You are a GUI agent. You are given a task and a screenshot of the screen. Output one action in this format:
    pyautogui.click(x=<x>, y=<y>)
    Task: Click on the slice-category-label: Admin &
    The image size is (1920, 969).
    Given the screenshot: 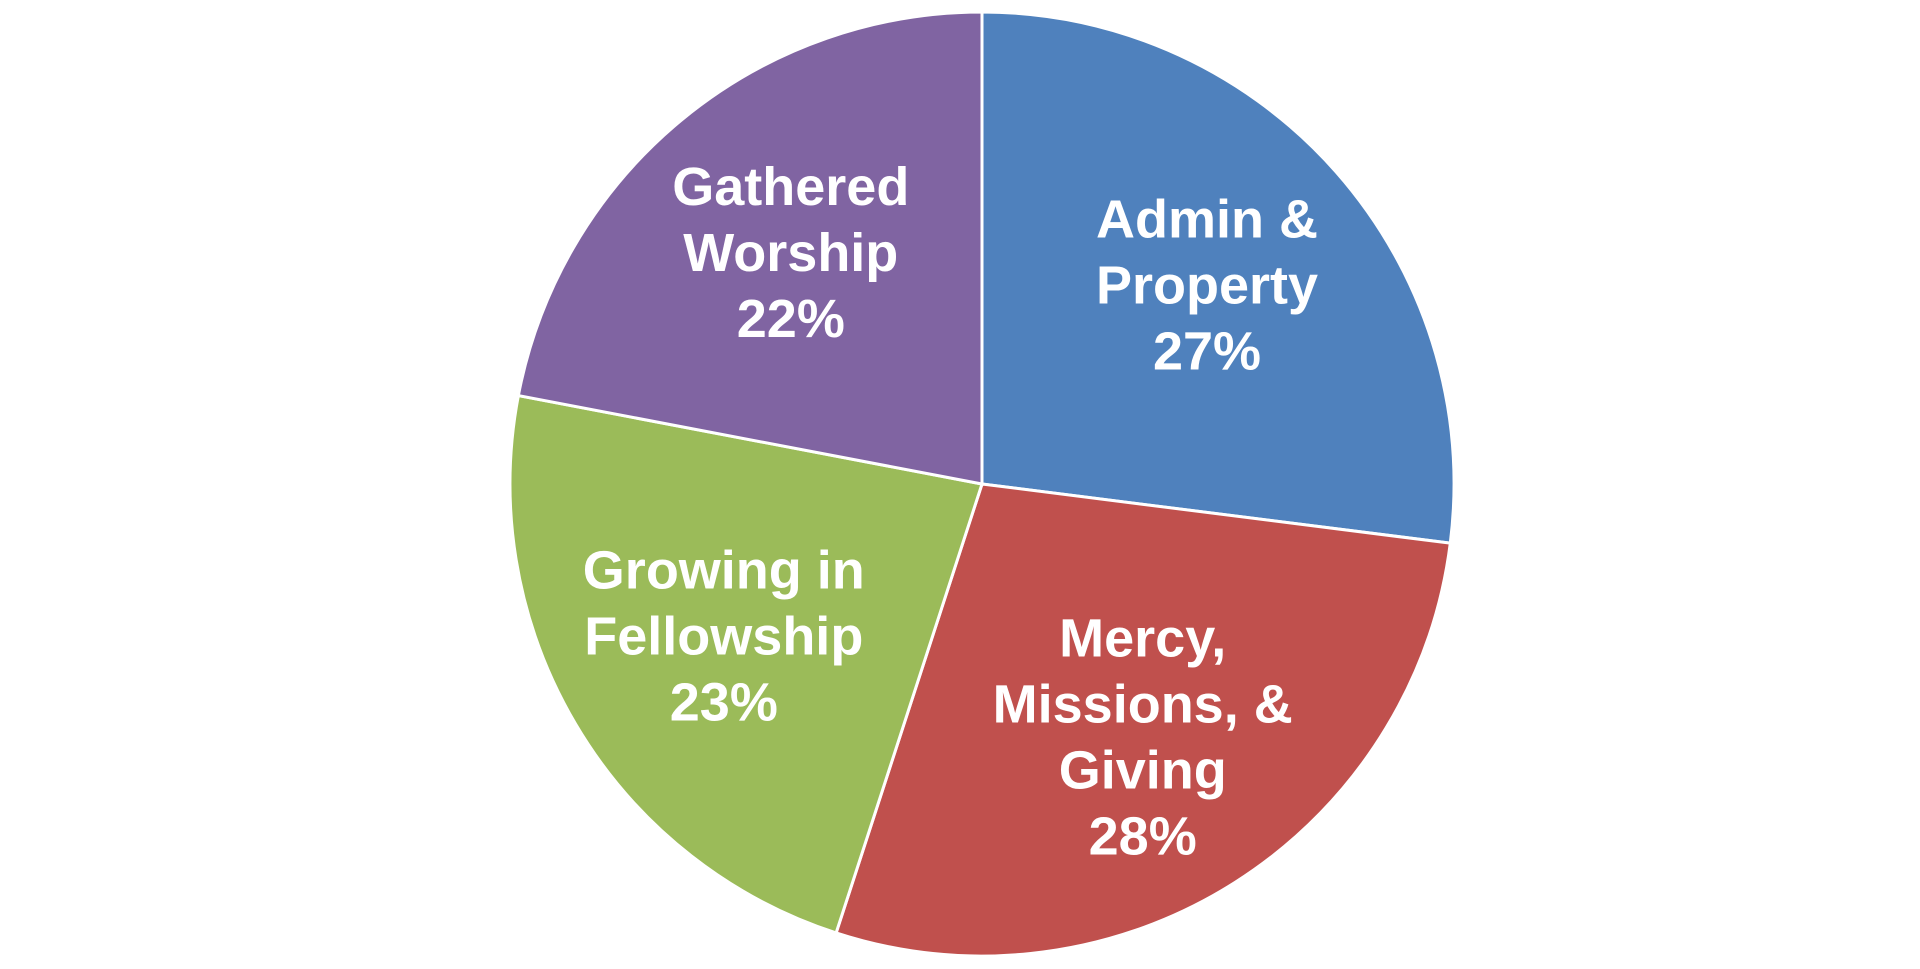 What is the action you would take?
    pyautogui.click(x=1207, y=220)
    